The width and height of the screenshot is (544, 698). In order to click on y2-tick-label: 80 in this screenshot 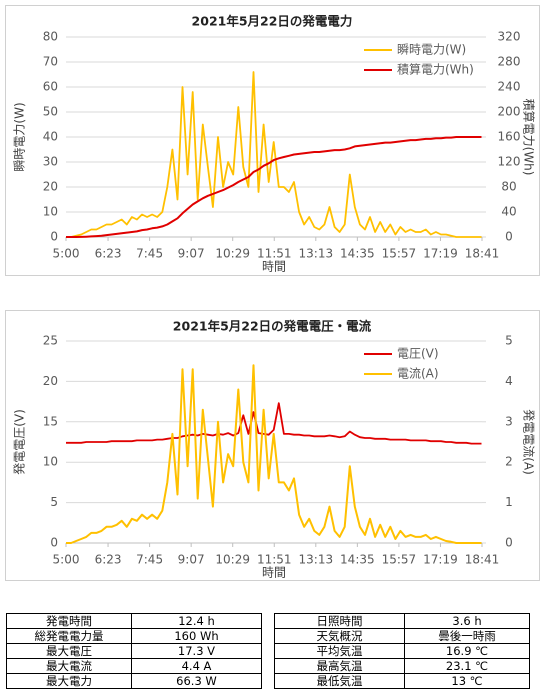, I will do `click(508, 187)`.